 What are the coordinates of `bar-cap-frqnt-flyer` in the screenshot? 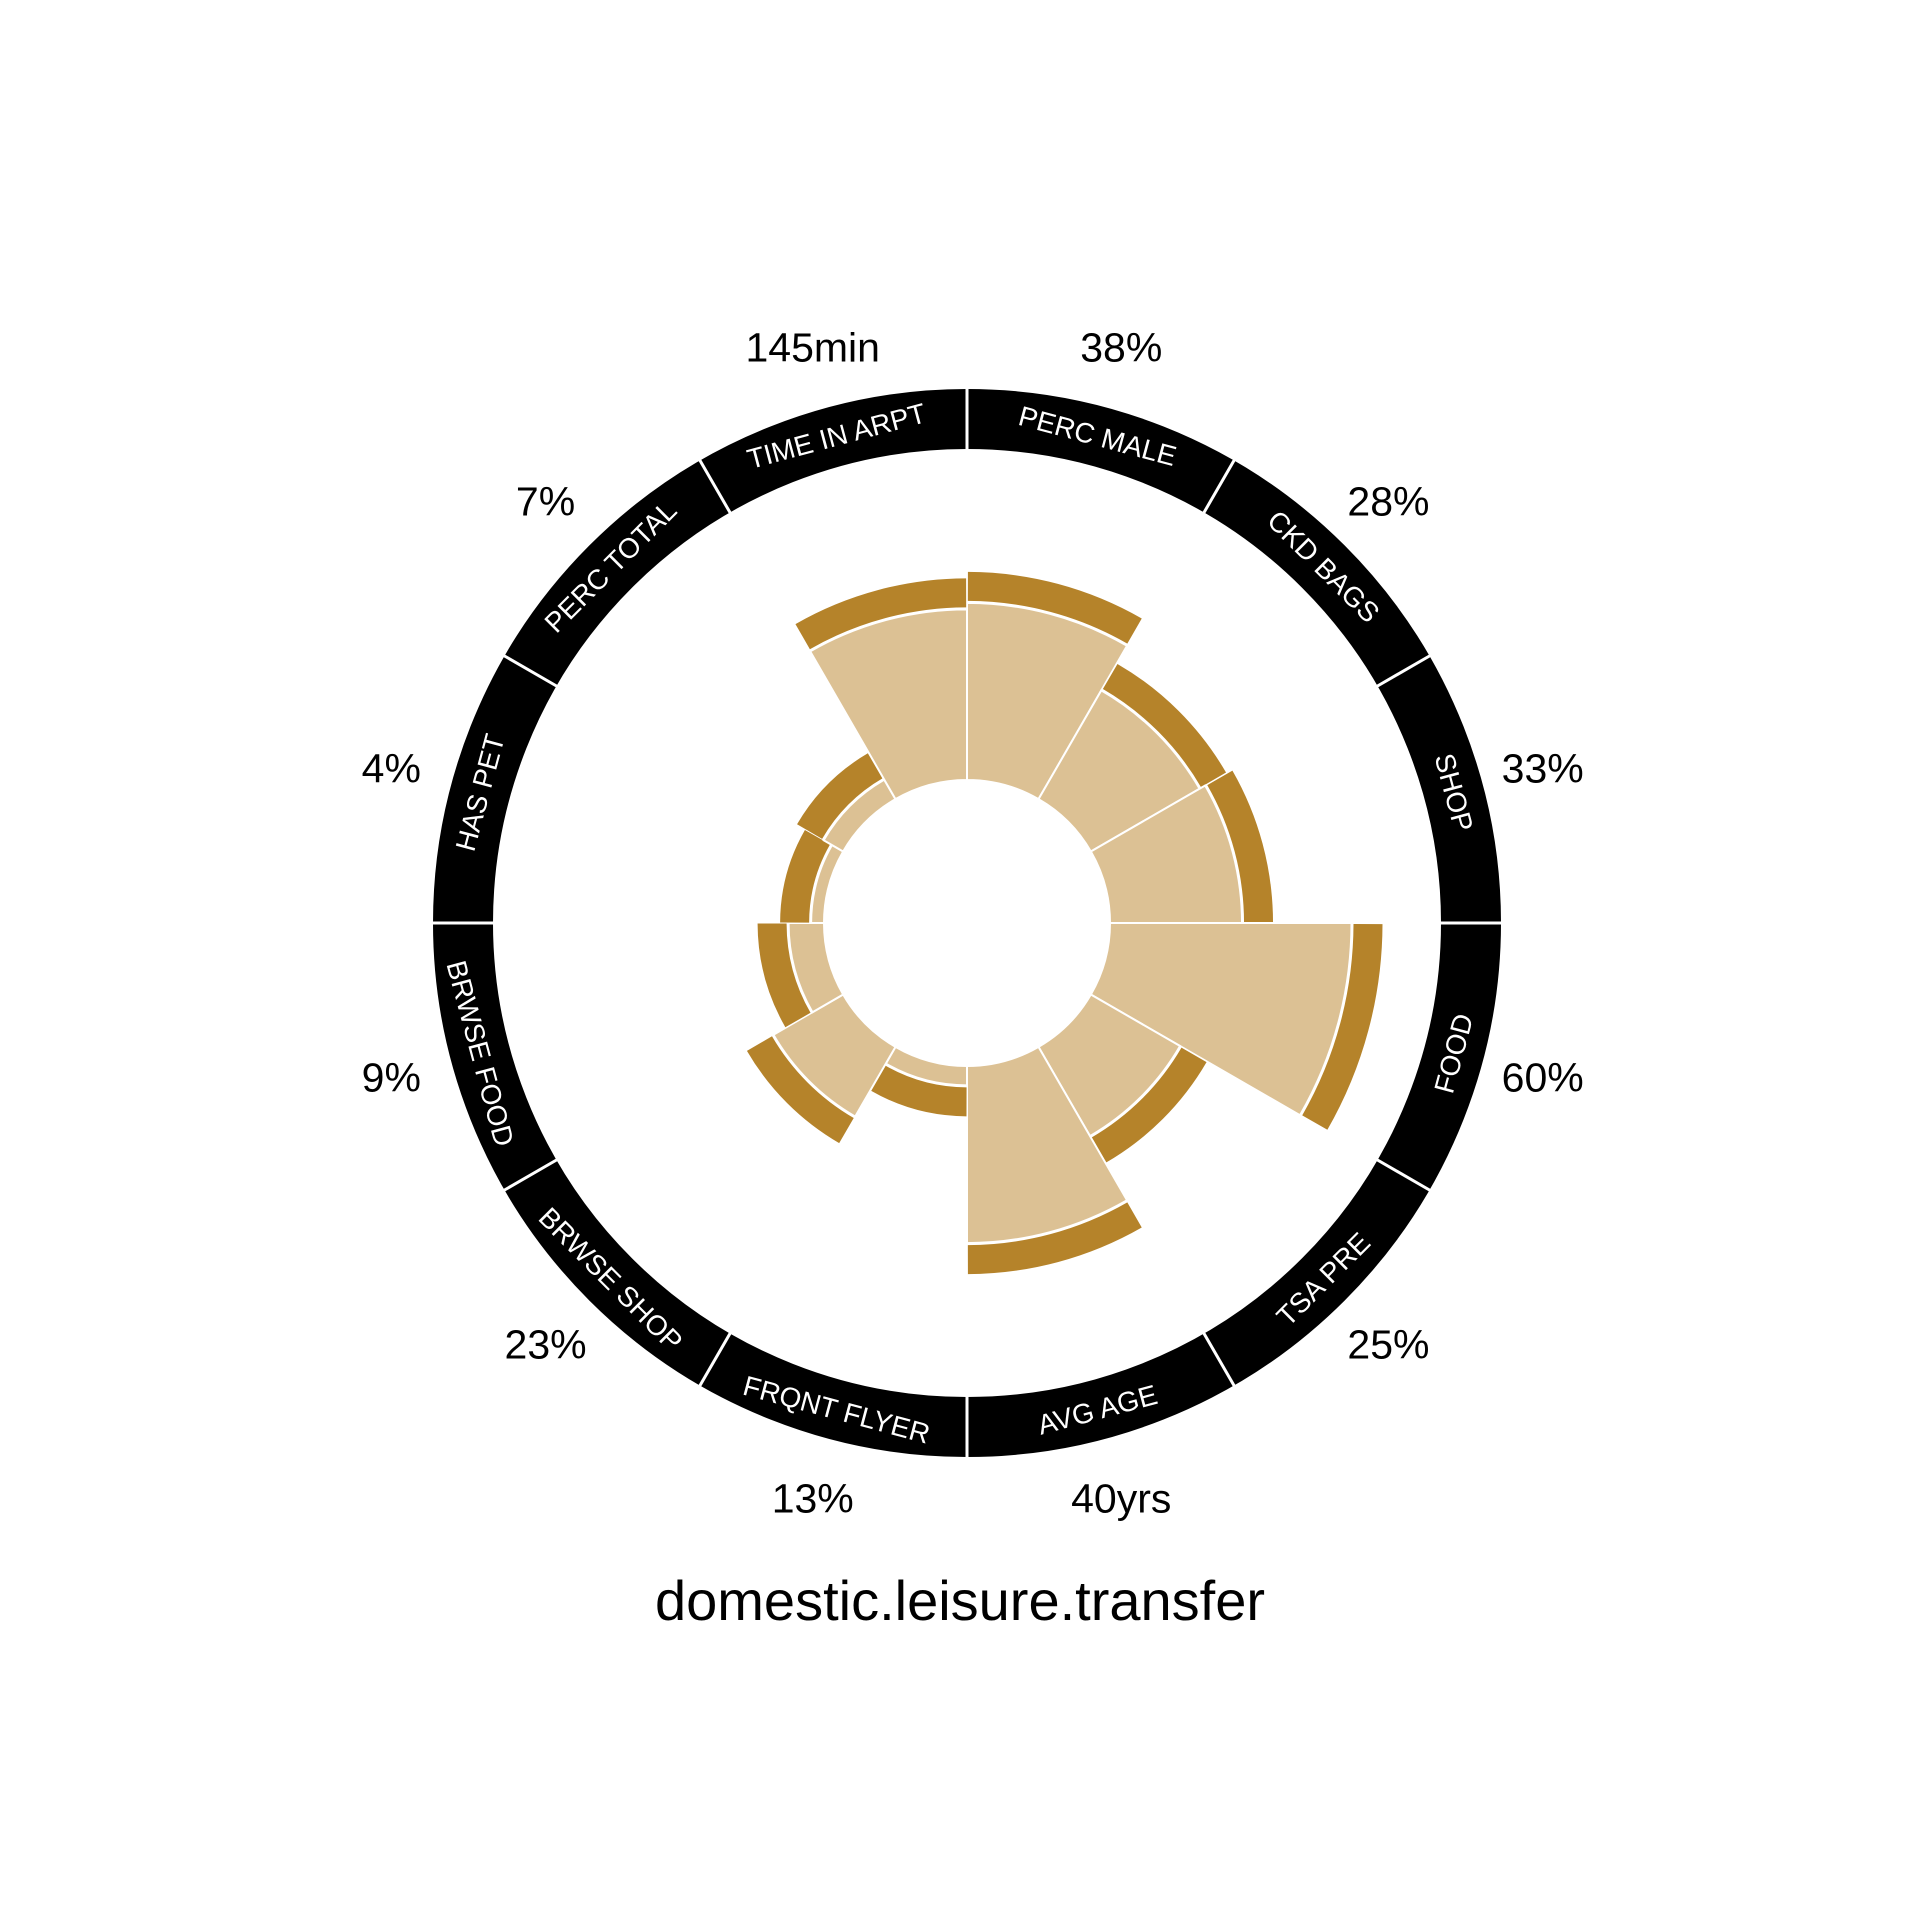 It's located at (918, 1091).